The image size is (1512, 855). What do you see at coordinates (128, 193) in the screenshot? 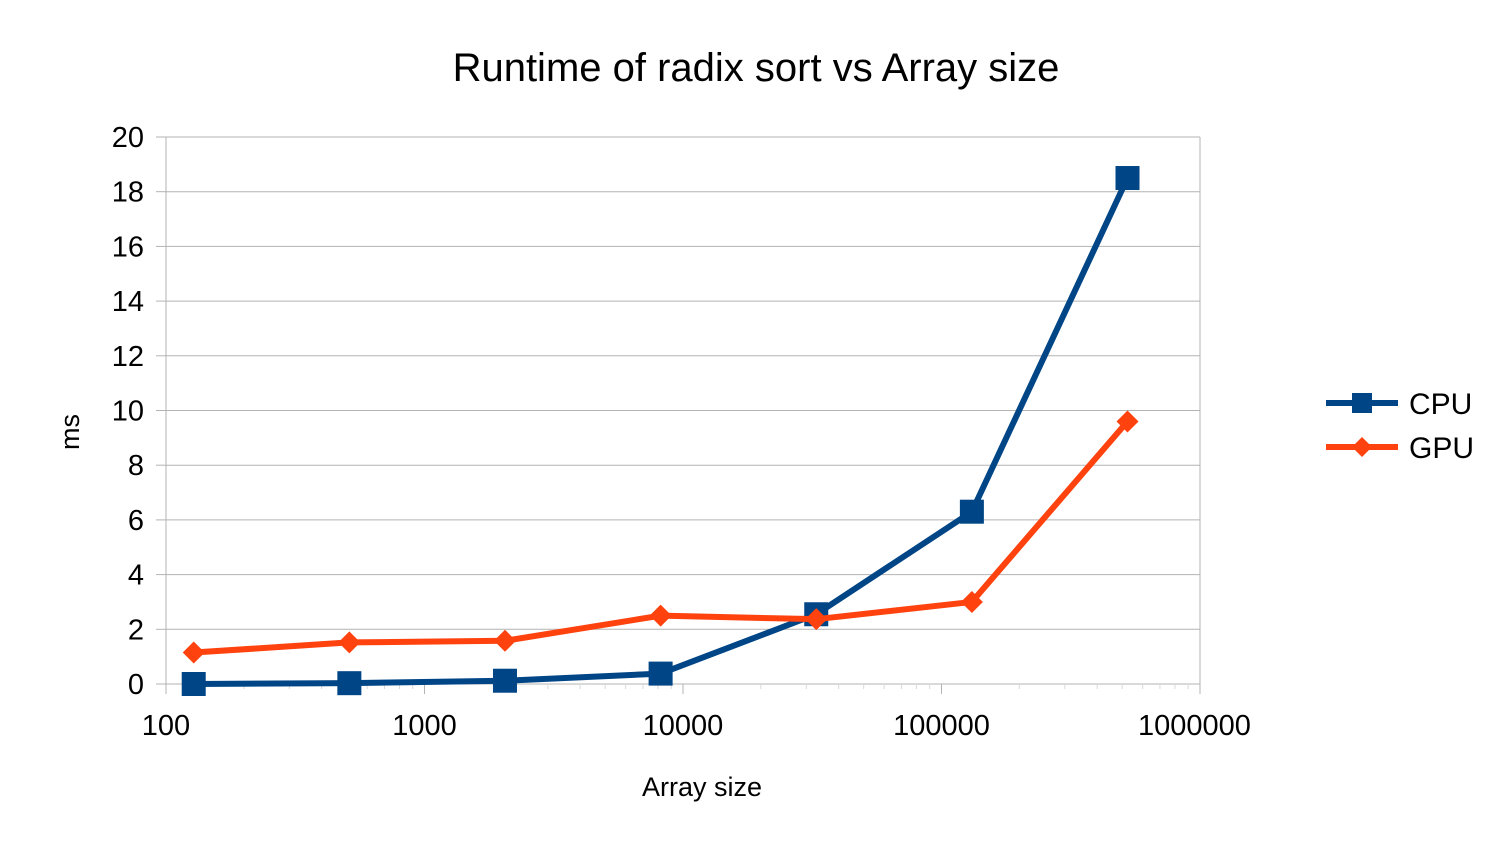
I see `y-tick-label: 18` at bounding box center [128, 193].